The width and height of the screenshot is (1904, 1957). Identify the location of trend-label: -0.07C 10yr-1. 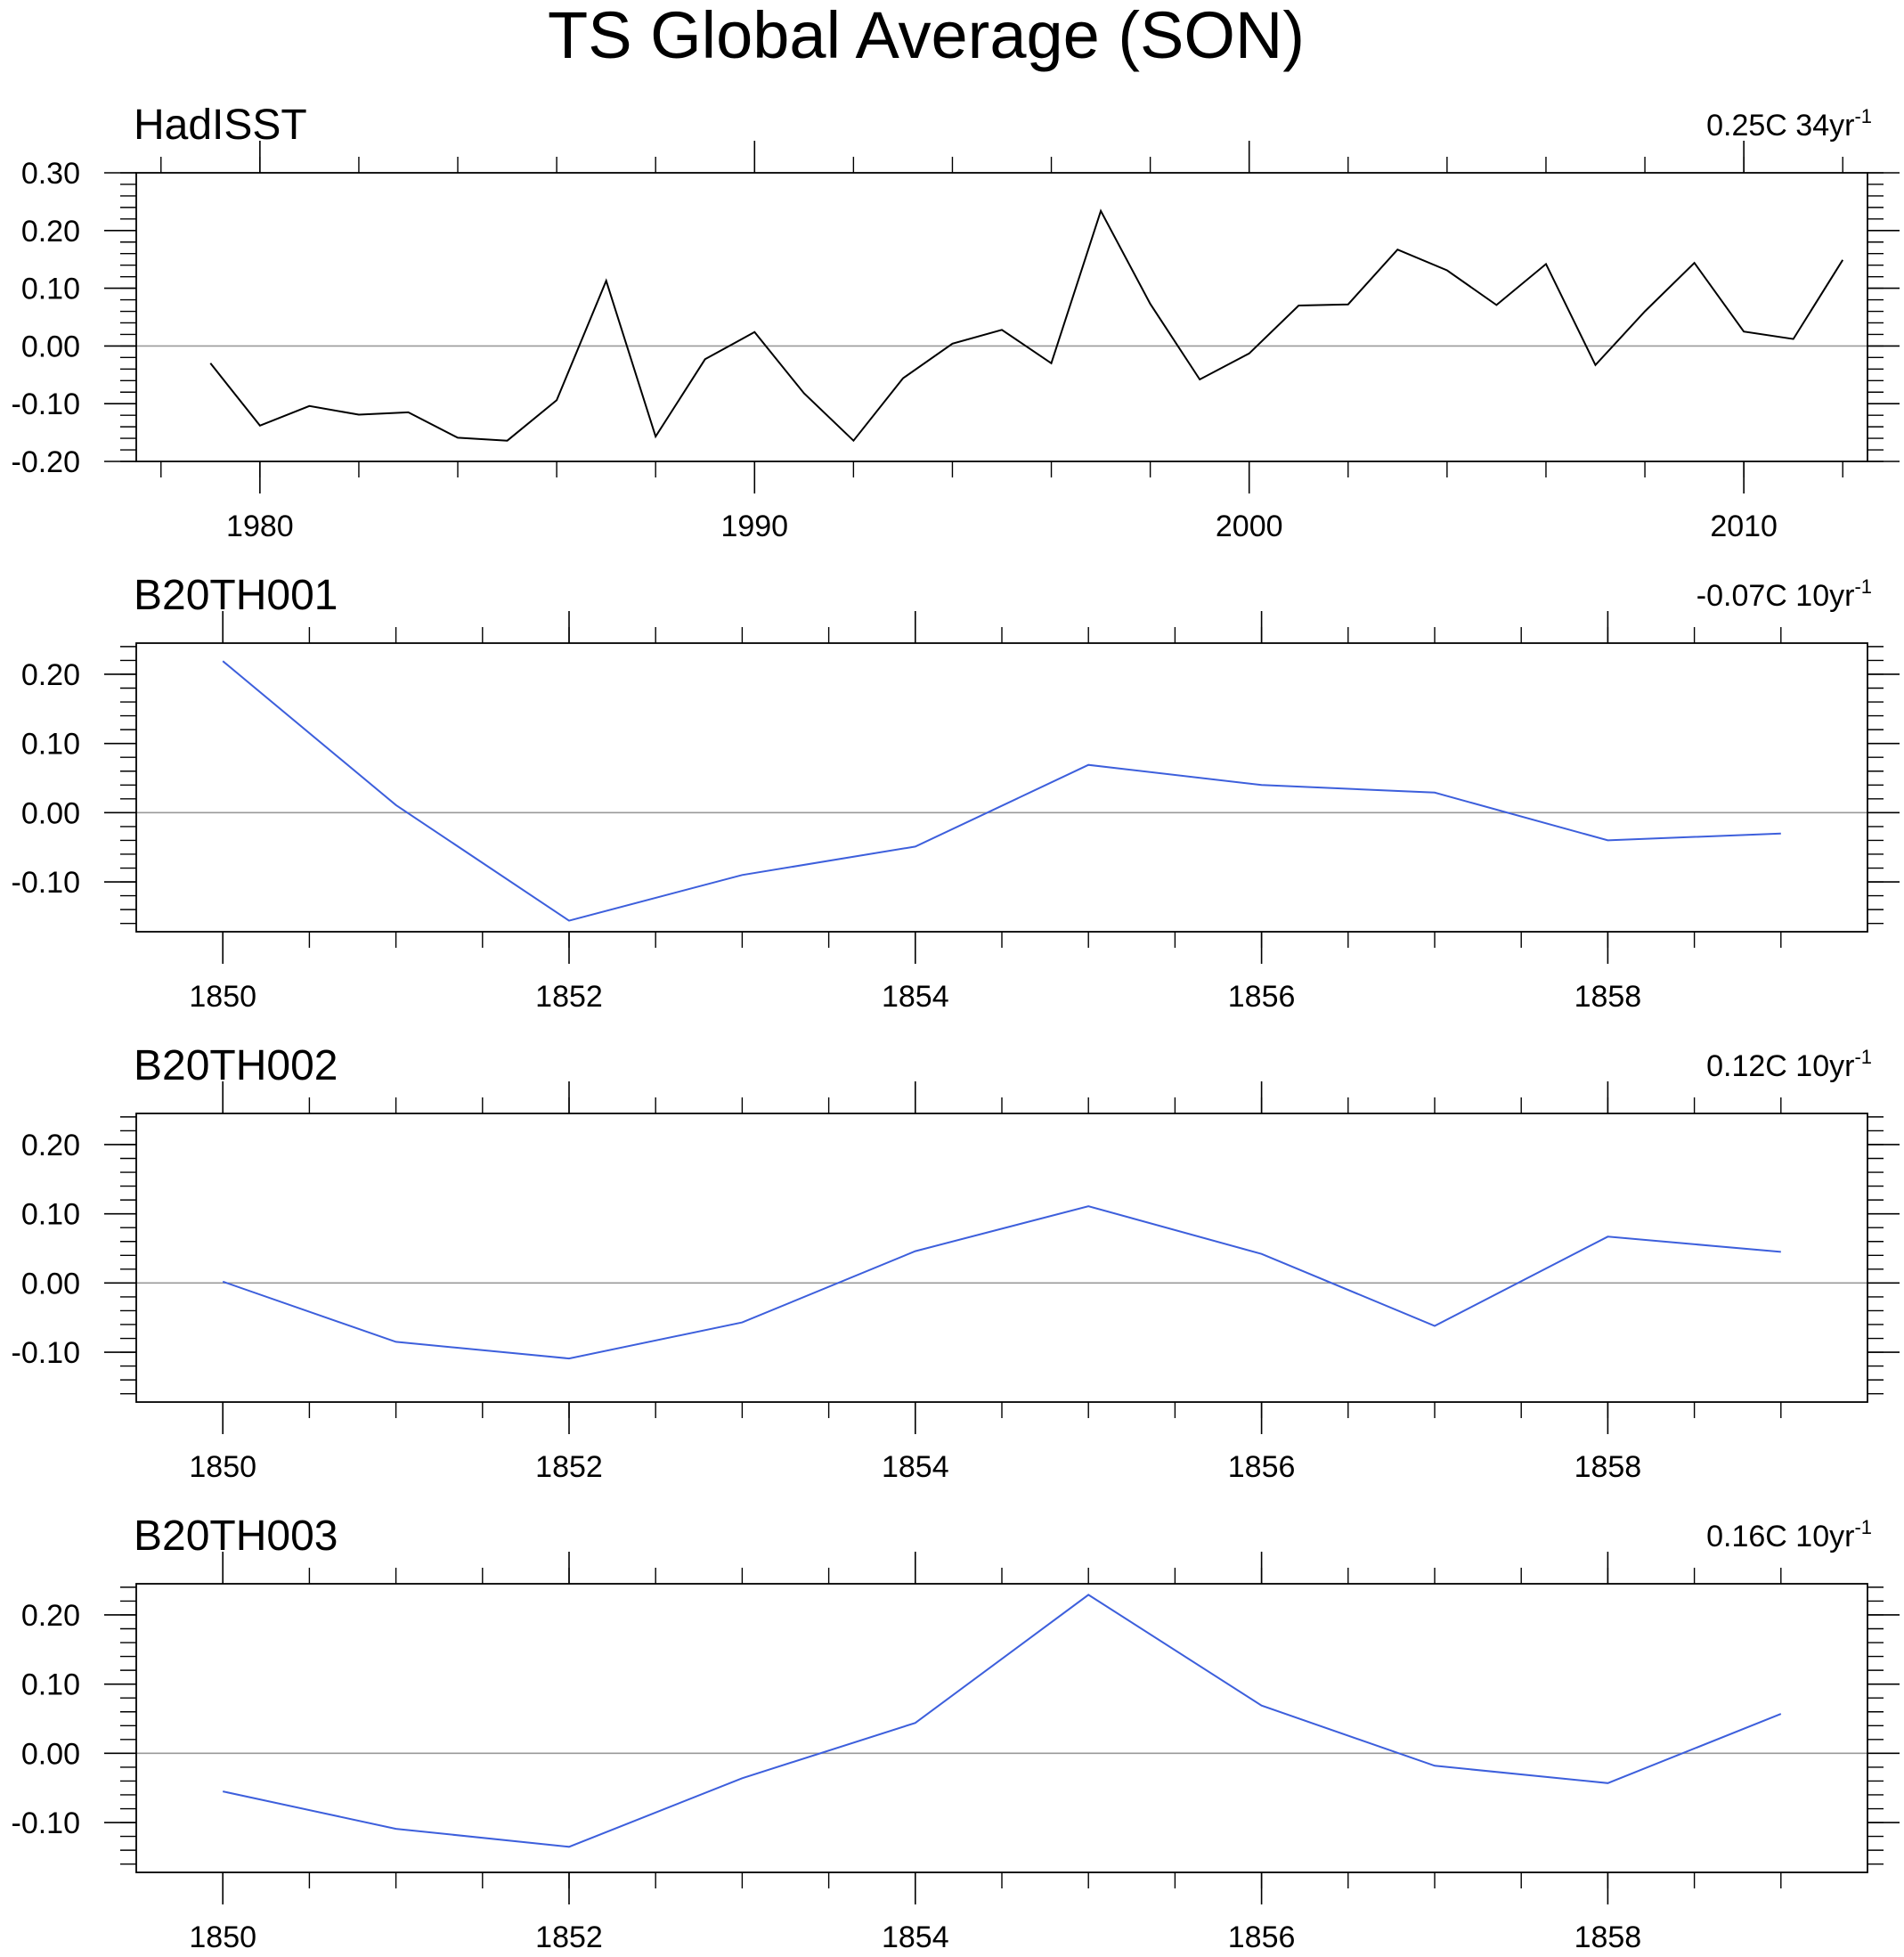
(1784, 594).